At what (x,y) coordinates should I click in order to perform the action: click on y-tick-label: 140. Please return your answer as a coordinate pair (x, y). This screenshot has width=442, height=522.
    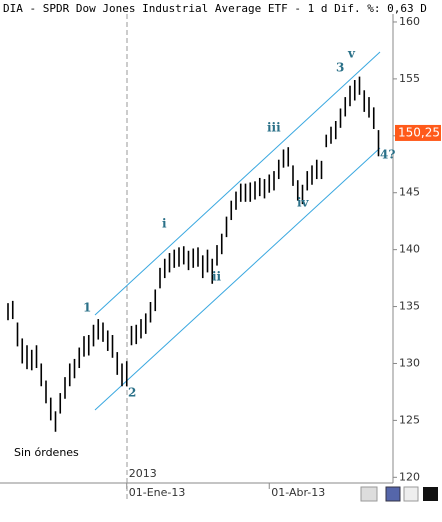
    Looking at the image, I should click on (409, 249).